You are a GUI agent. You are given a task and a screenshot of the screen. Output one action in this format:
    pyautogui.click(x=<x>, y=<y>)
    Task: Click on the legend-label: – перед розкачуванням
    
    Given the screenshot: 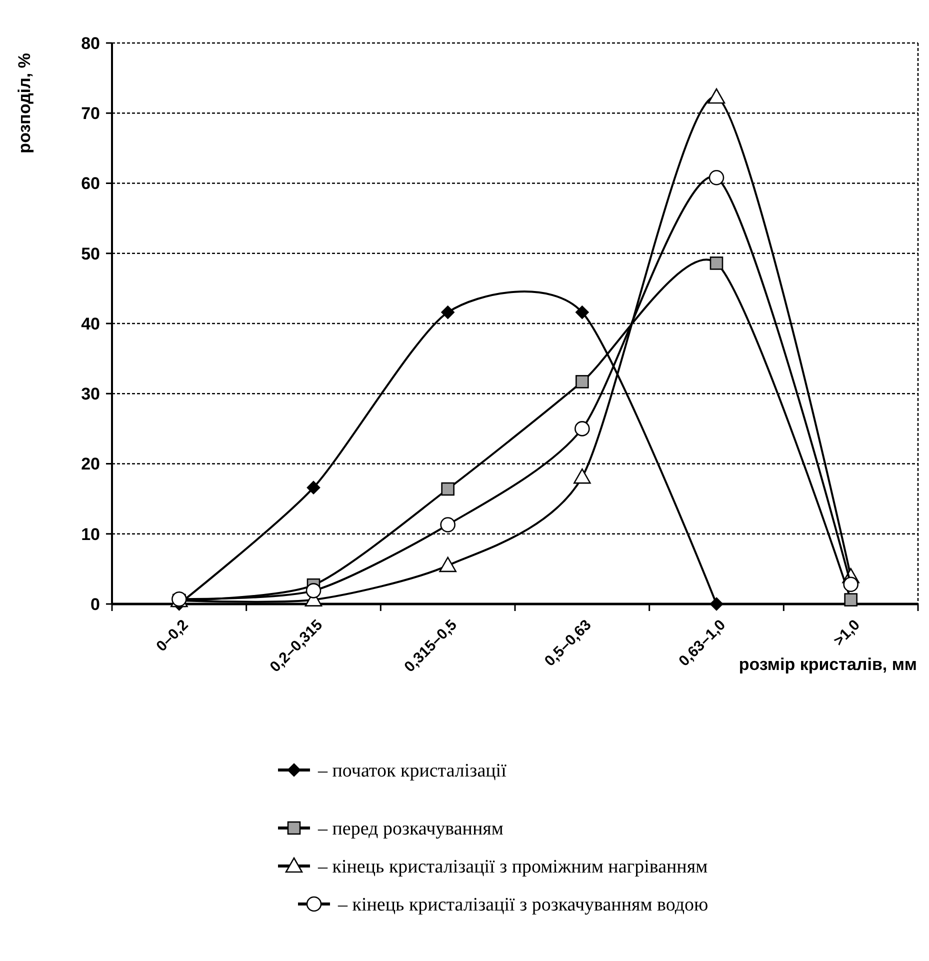 What is the action you would take?
    pyautogui.click(x=410, y=829)
    